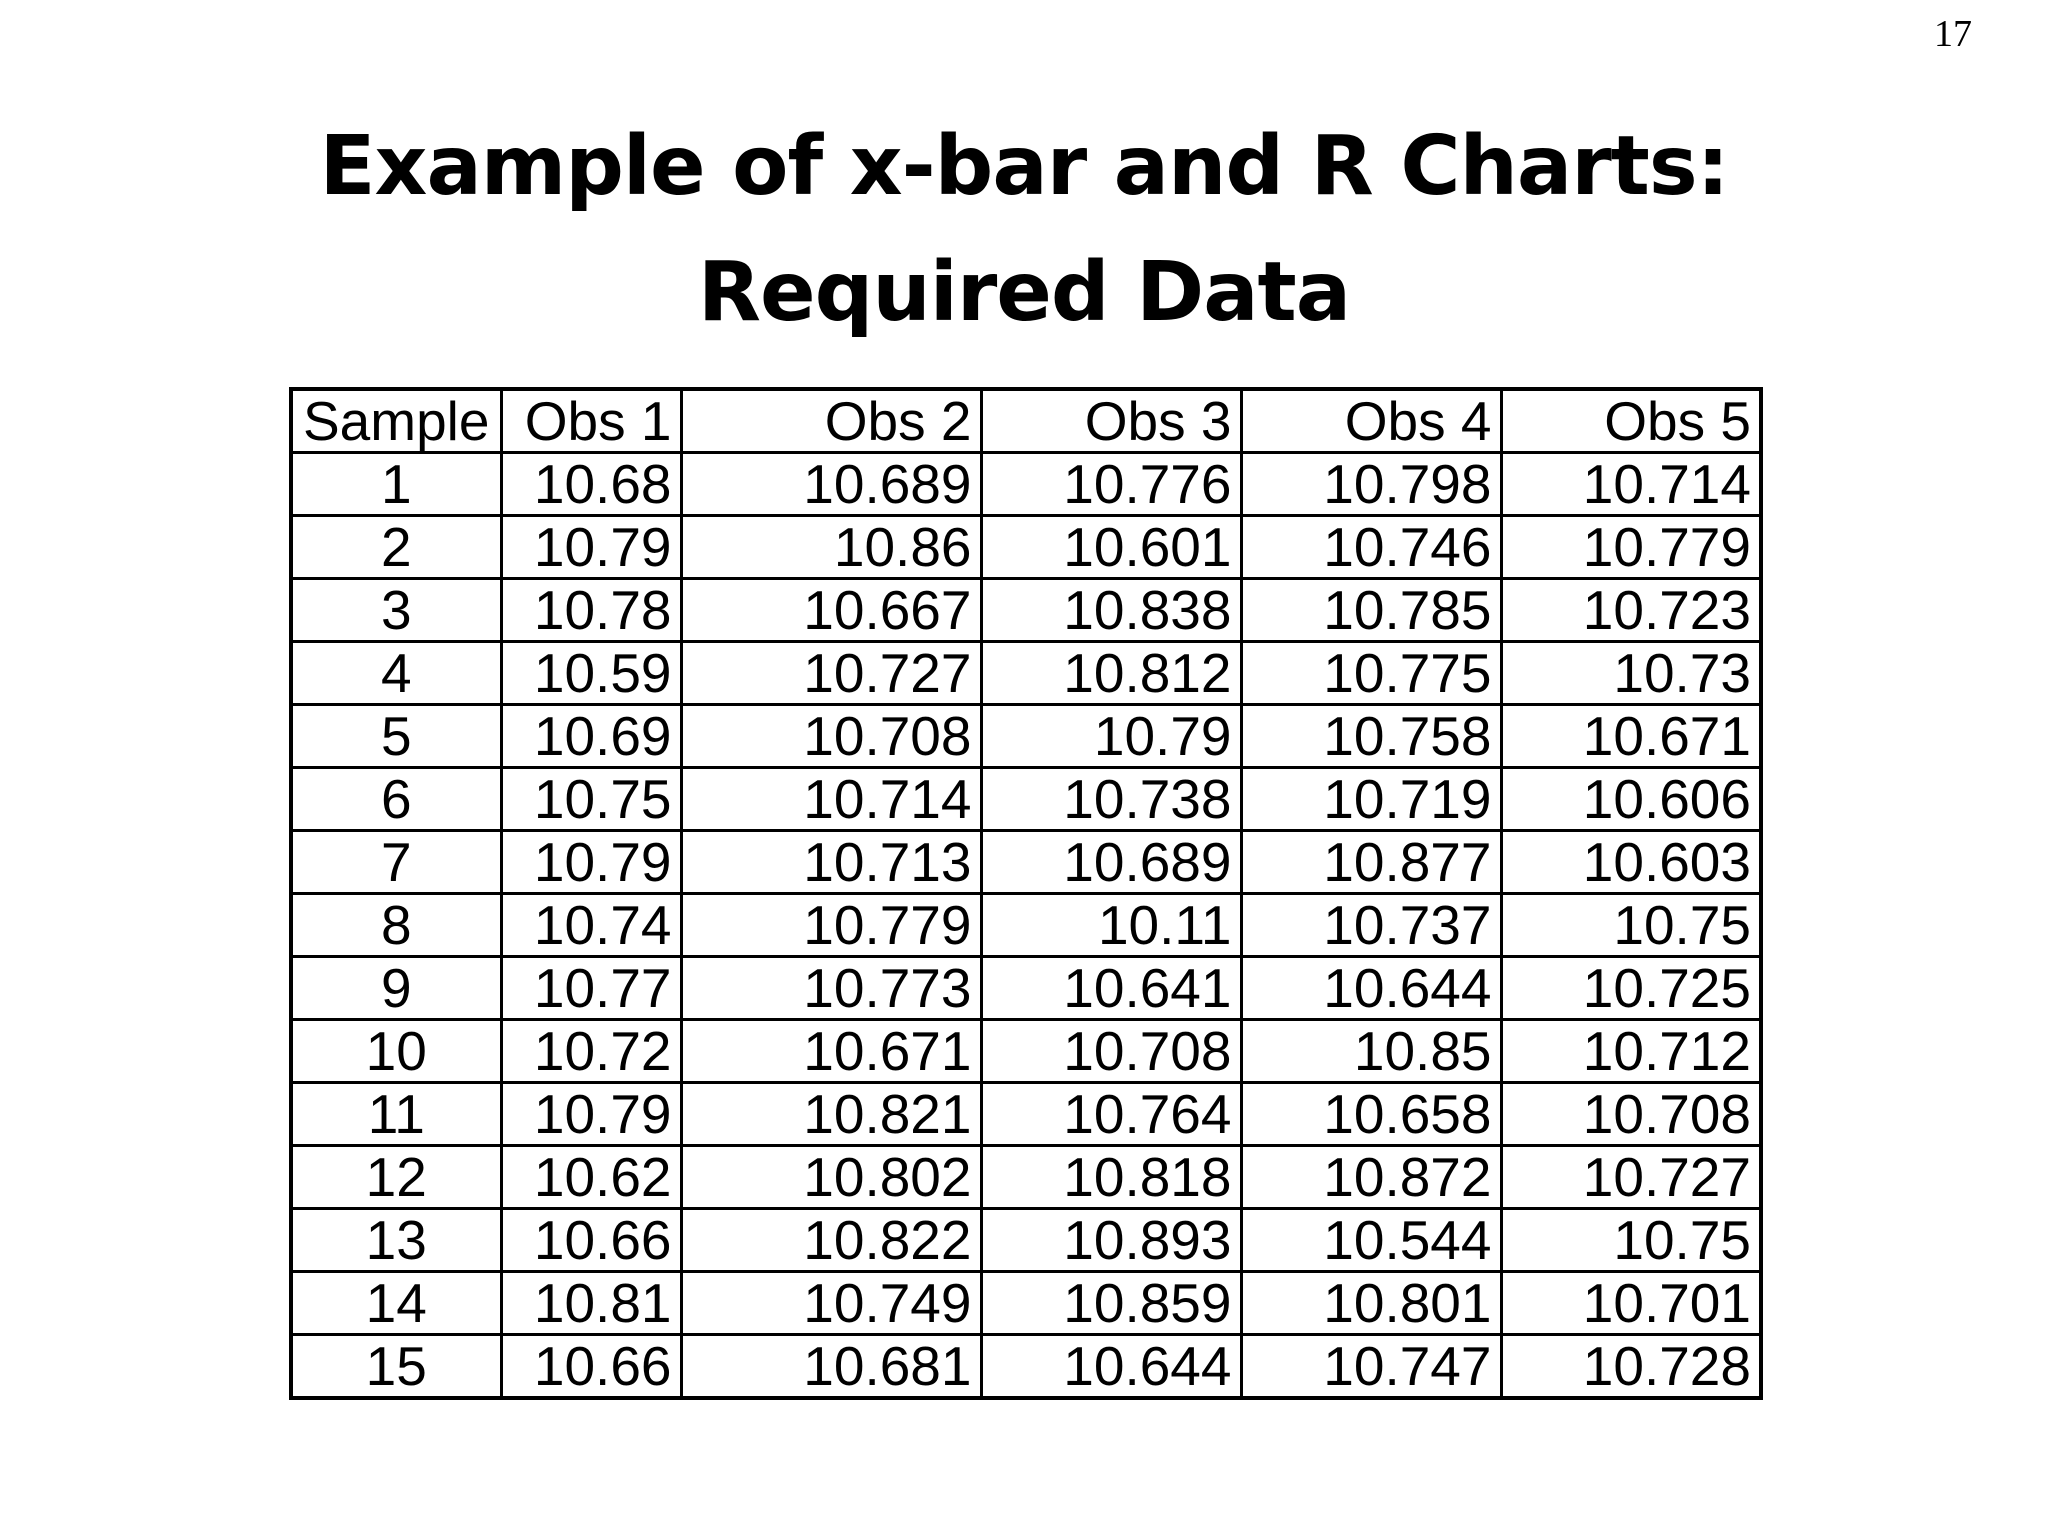 The image size is (2048, 1536). What do you see at coordinates (396, 799) in the screenshot?
I see `cell-sample: 6` at bounding box center [396, 799].